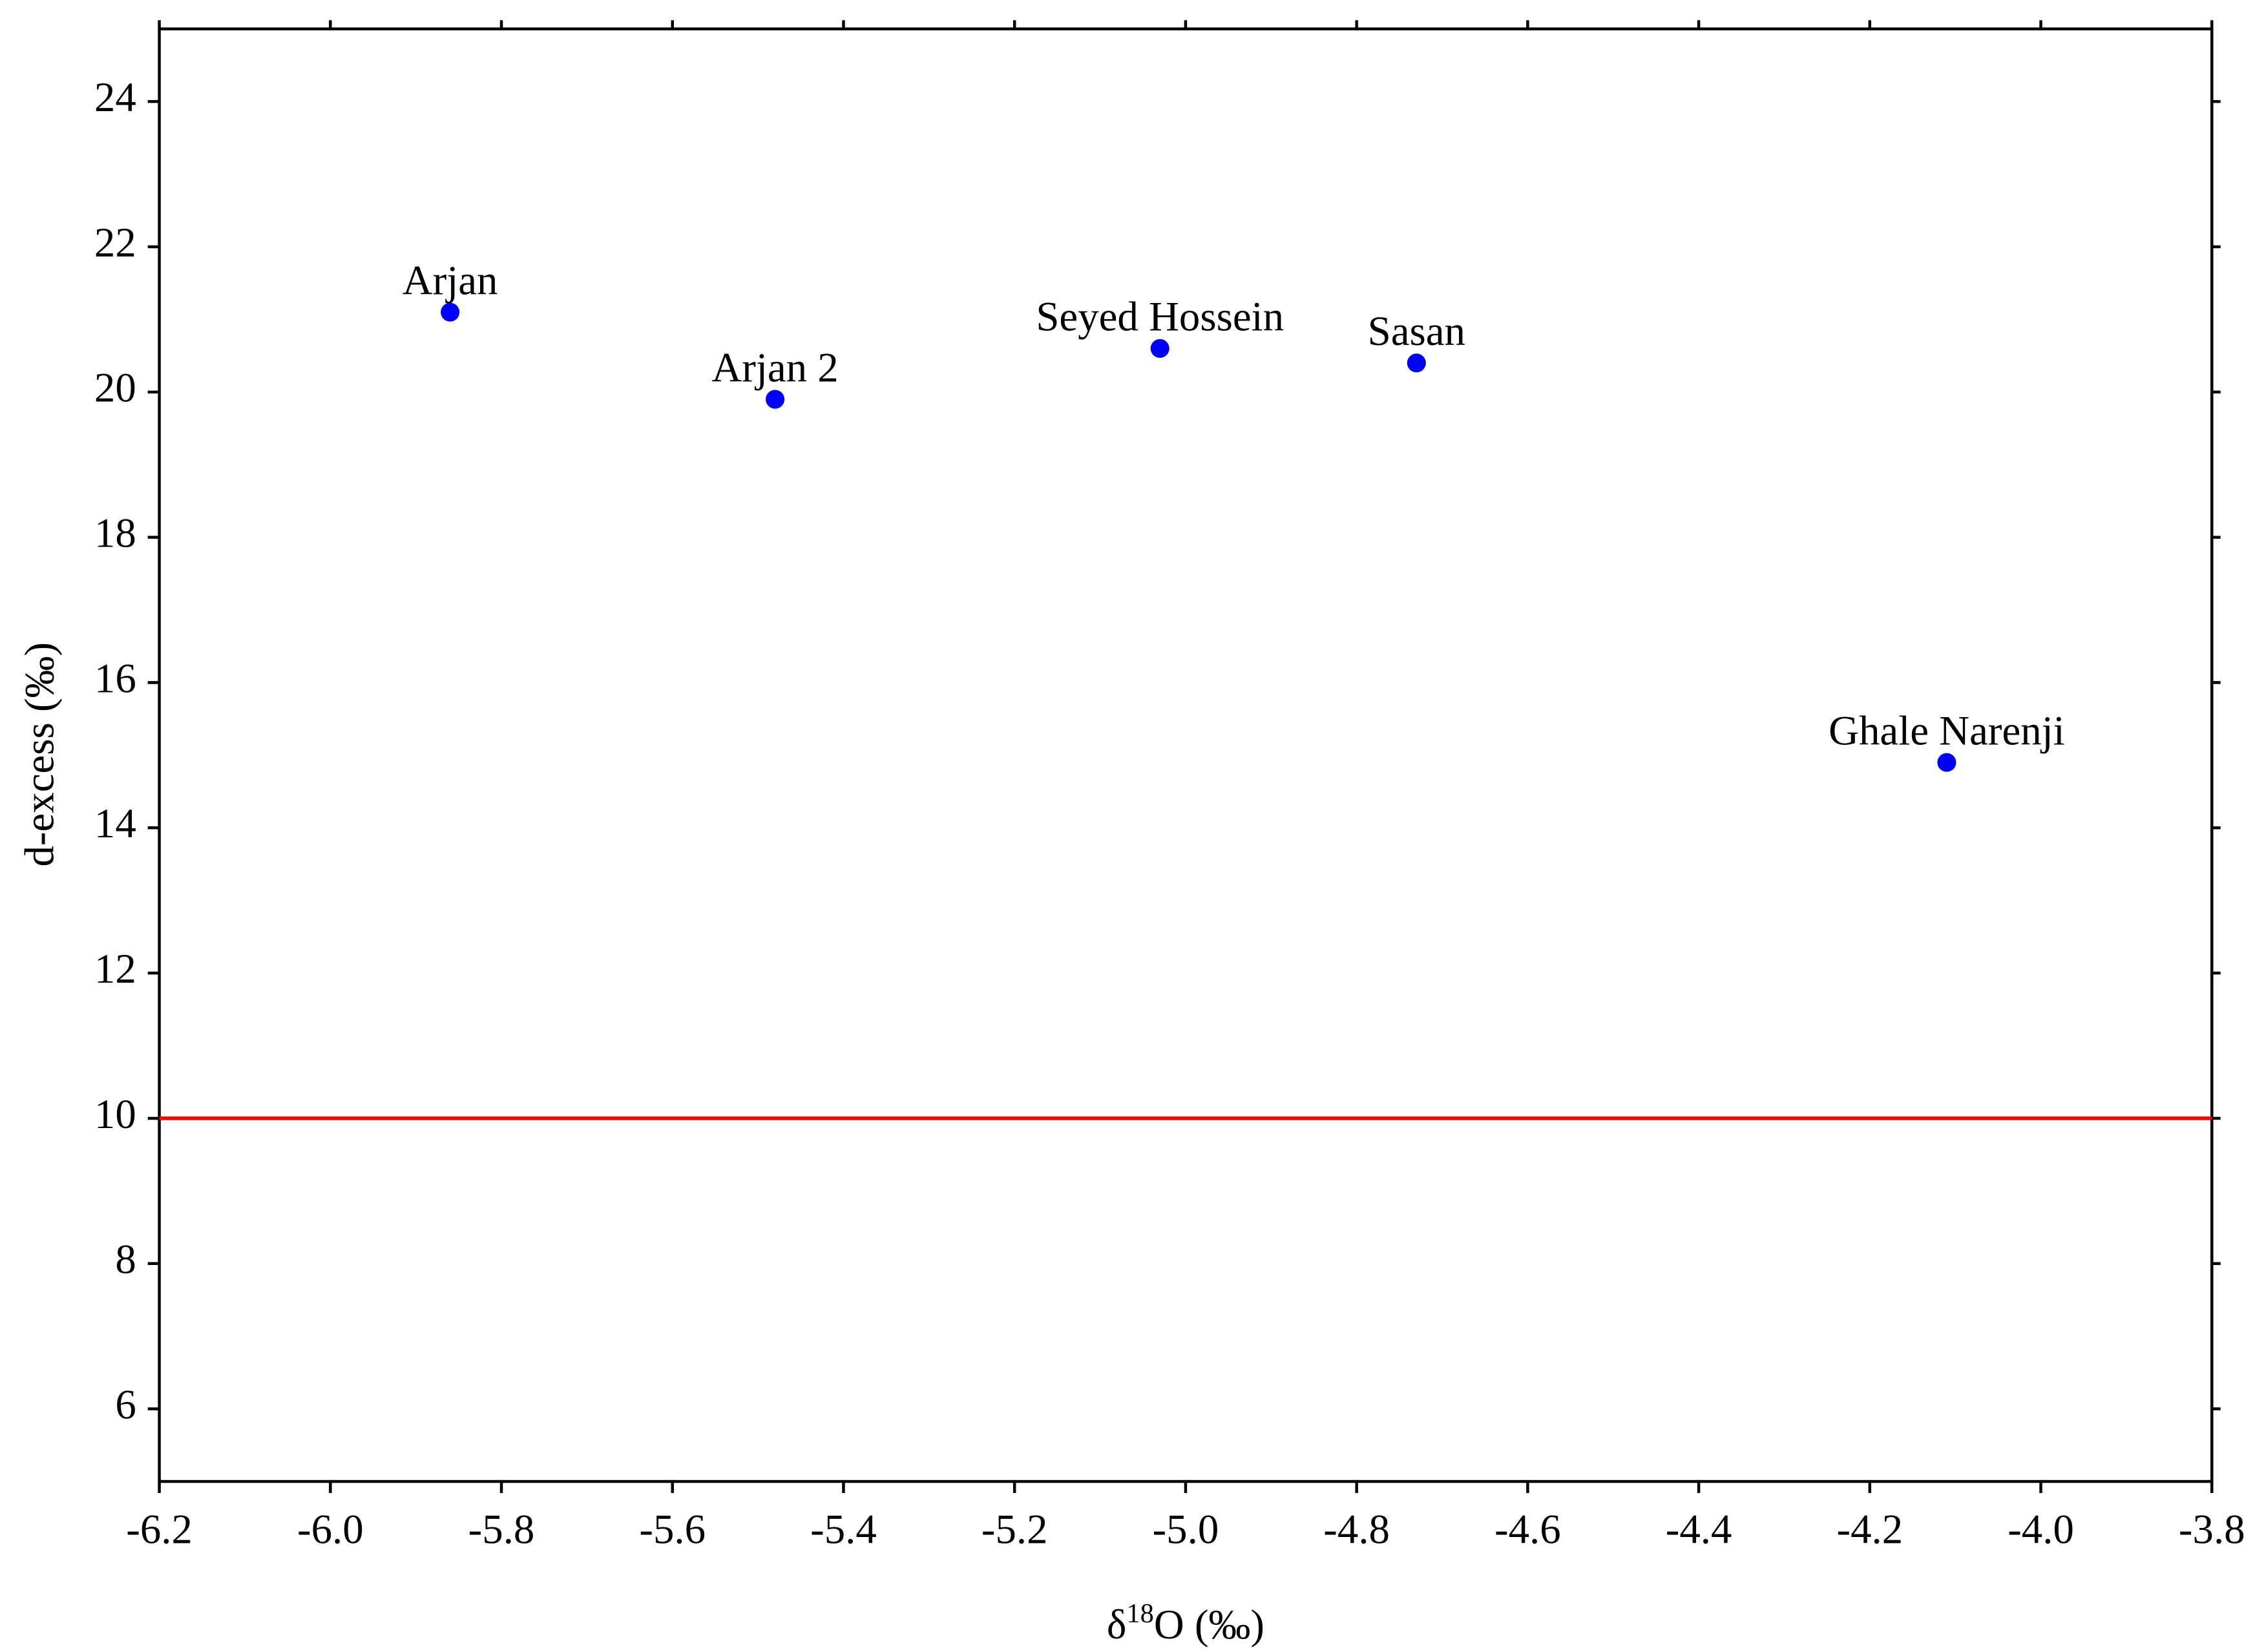 Image resolution: width=2244 pixels, height=1652 pixels. What do you see at coordinates (159, 1530) in the screenshot?
I see `x-tick-label: -6.2` at bounding box center [159, 1530].